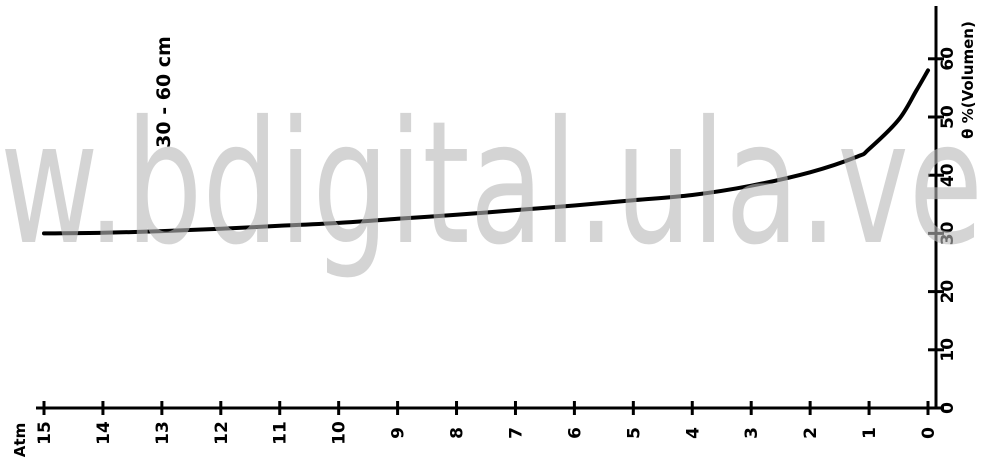  Describe the element at coordinates (948, 59) in the screenshot. I see `y-tick-label: 60` at that location.